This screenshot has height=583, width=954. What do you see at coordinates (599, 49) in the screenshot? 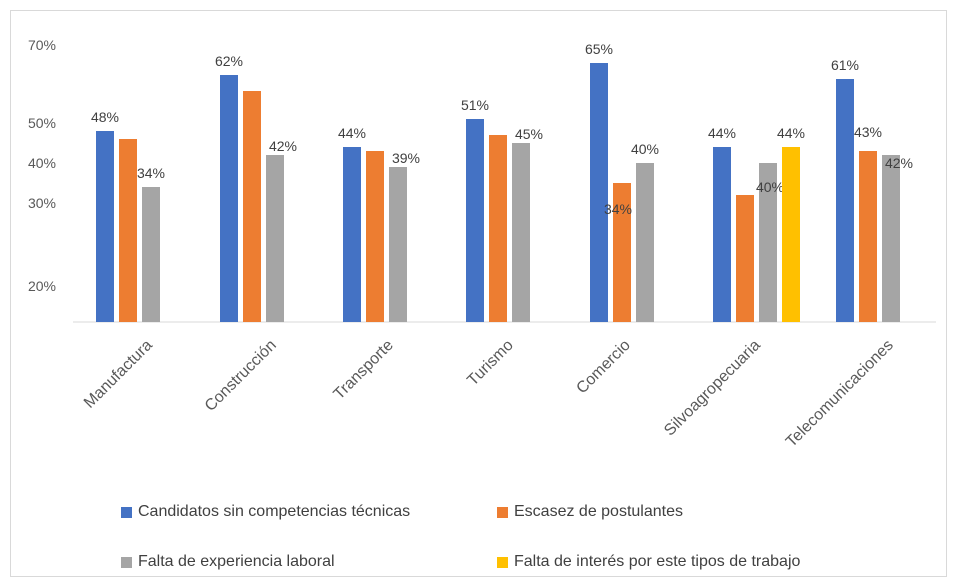
I see `data-label-comercio-candidatos-sin-competencias-tecnicas: 65%` at bounding box center [599, 49].